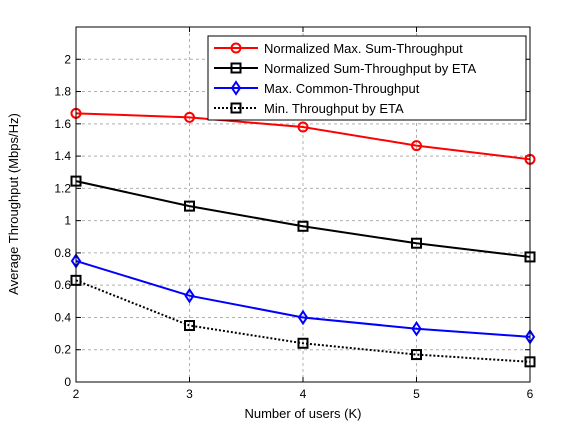 The width and height of the screenshot is (581, 431). I want to click on legend-entry: Max. Common-Throughput, so click(317, 88).